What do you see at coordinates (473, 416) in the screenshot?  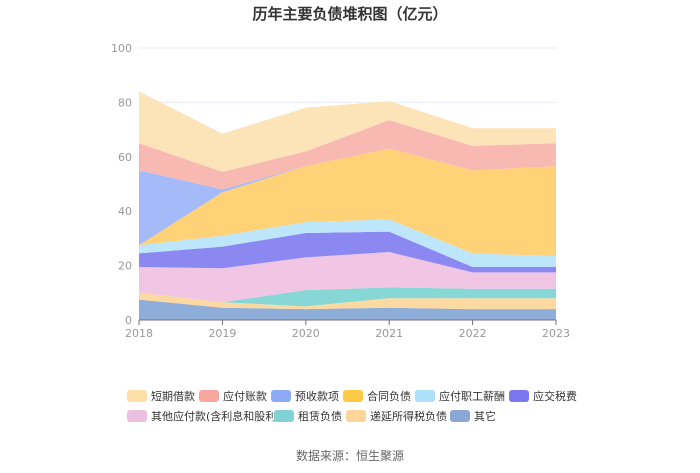 I see `legend-item: 其它` at bounding box center [473, 416].